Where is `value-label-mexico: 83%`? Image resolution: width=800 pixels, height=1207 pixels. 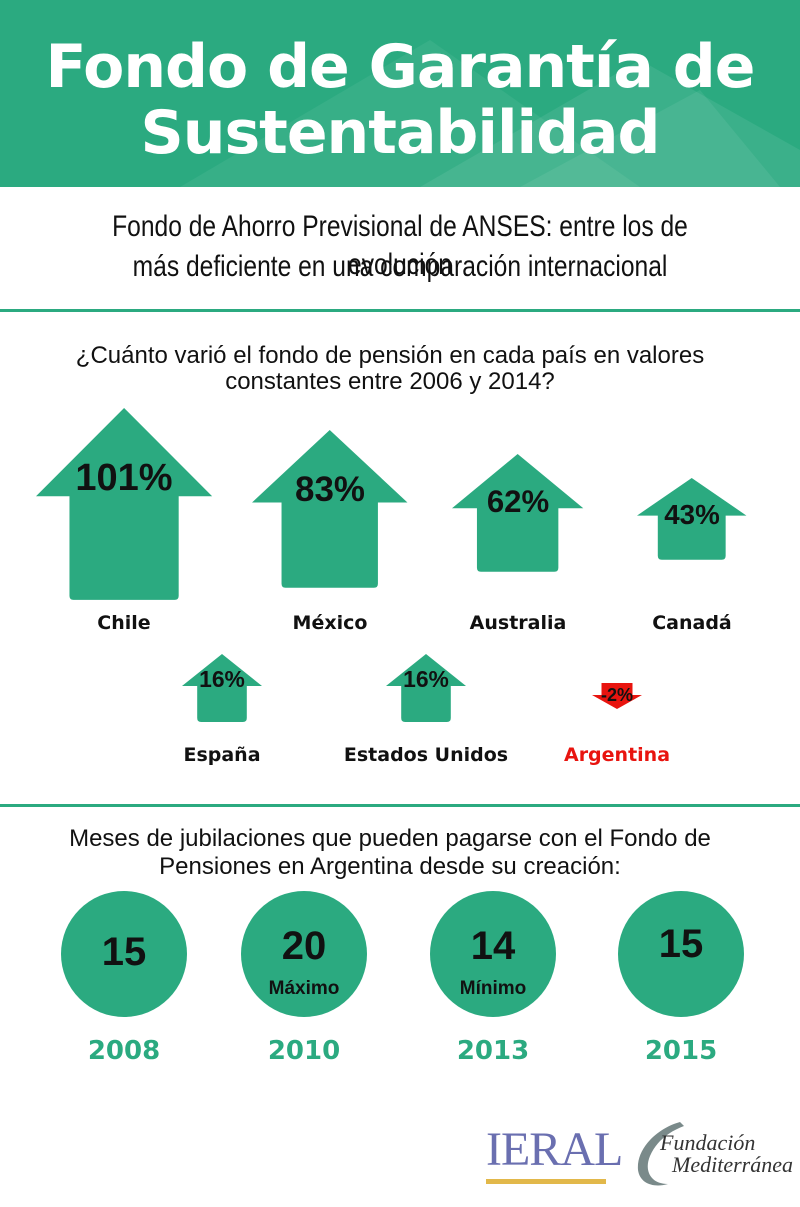
value-label-mexico: 83% is located at coordinates (330, 490).